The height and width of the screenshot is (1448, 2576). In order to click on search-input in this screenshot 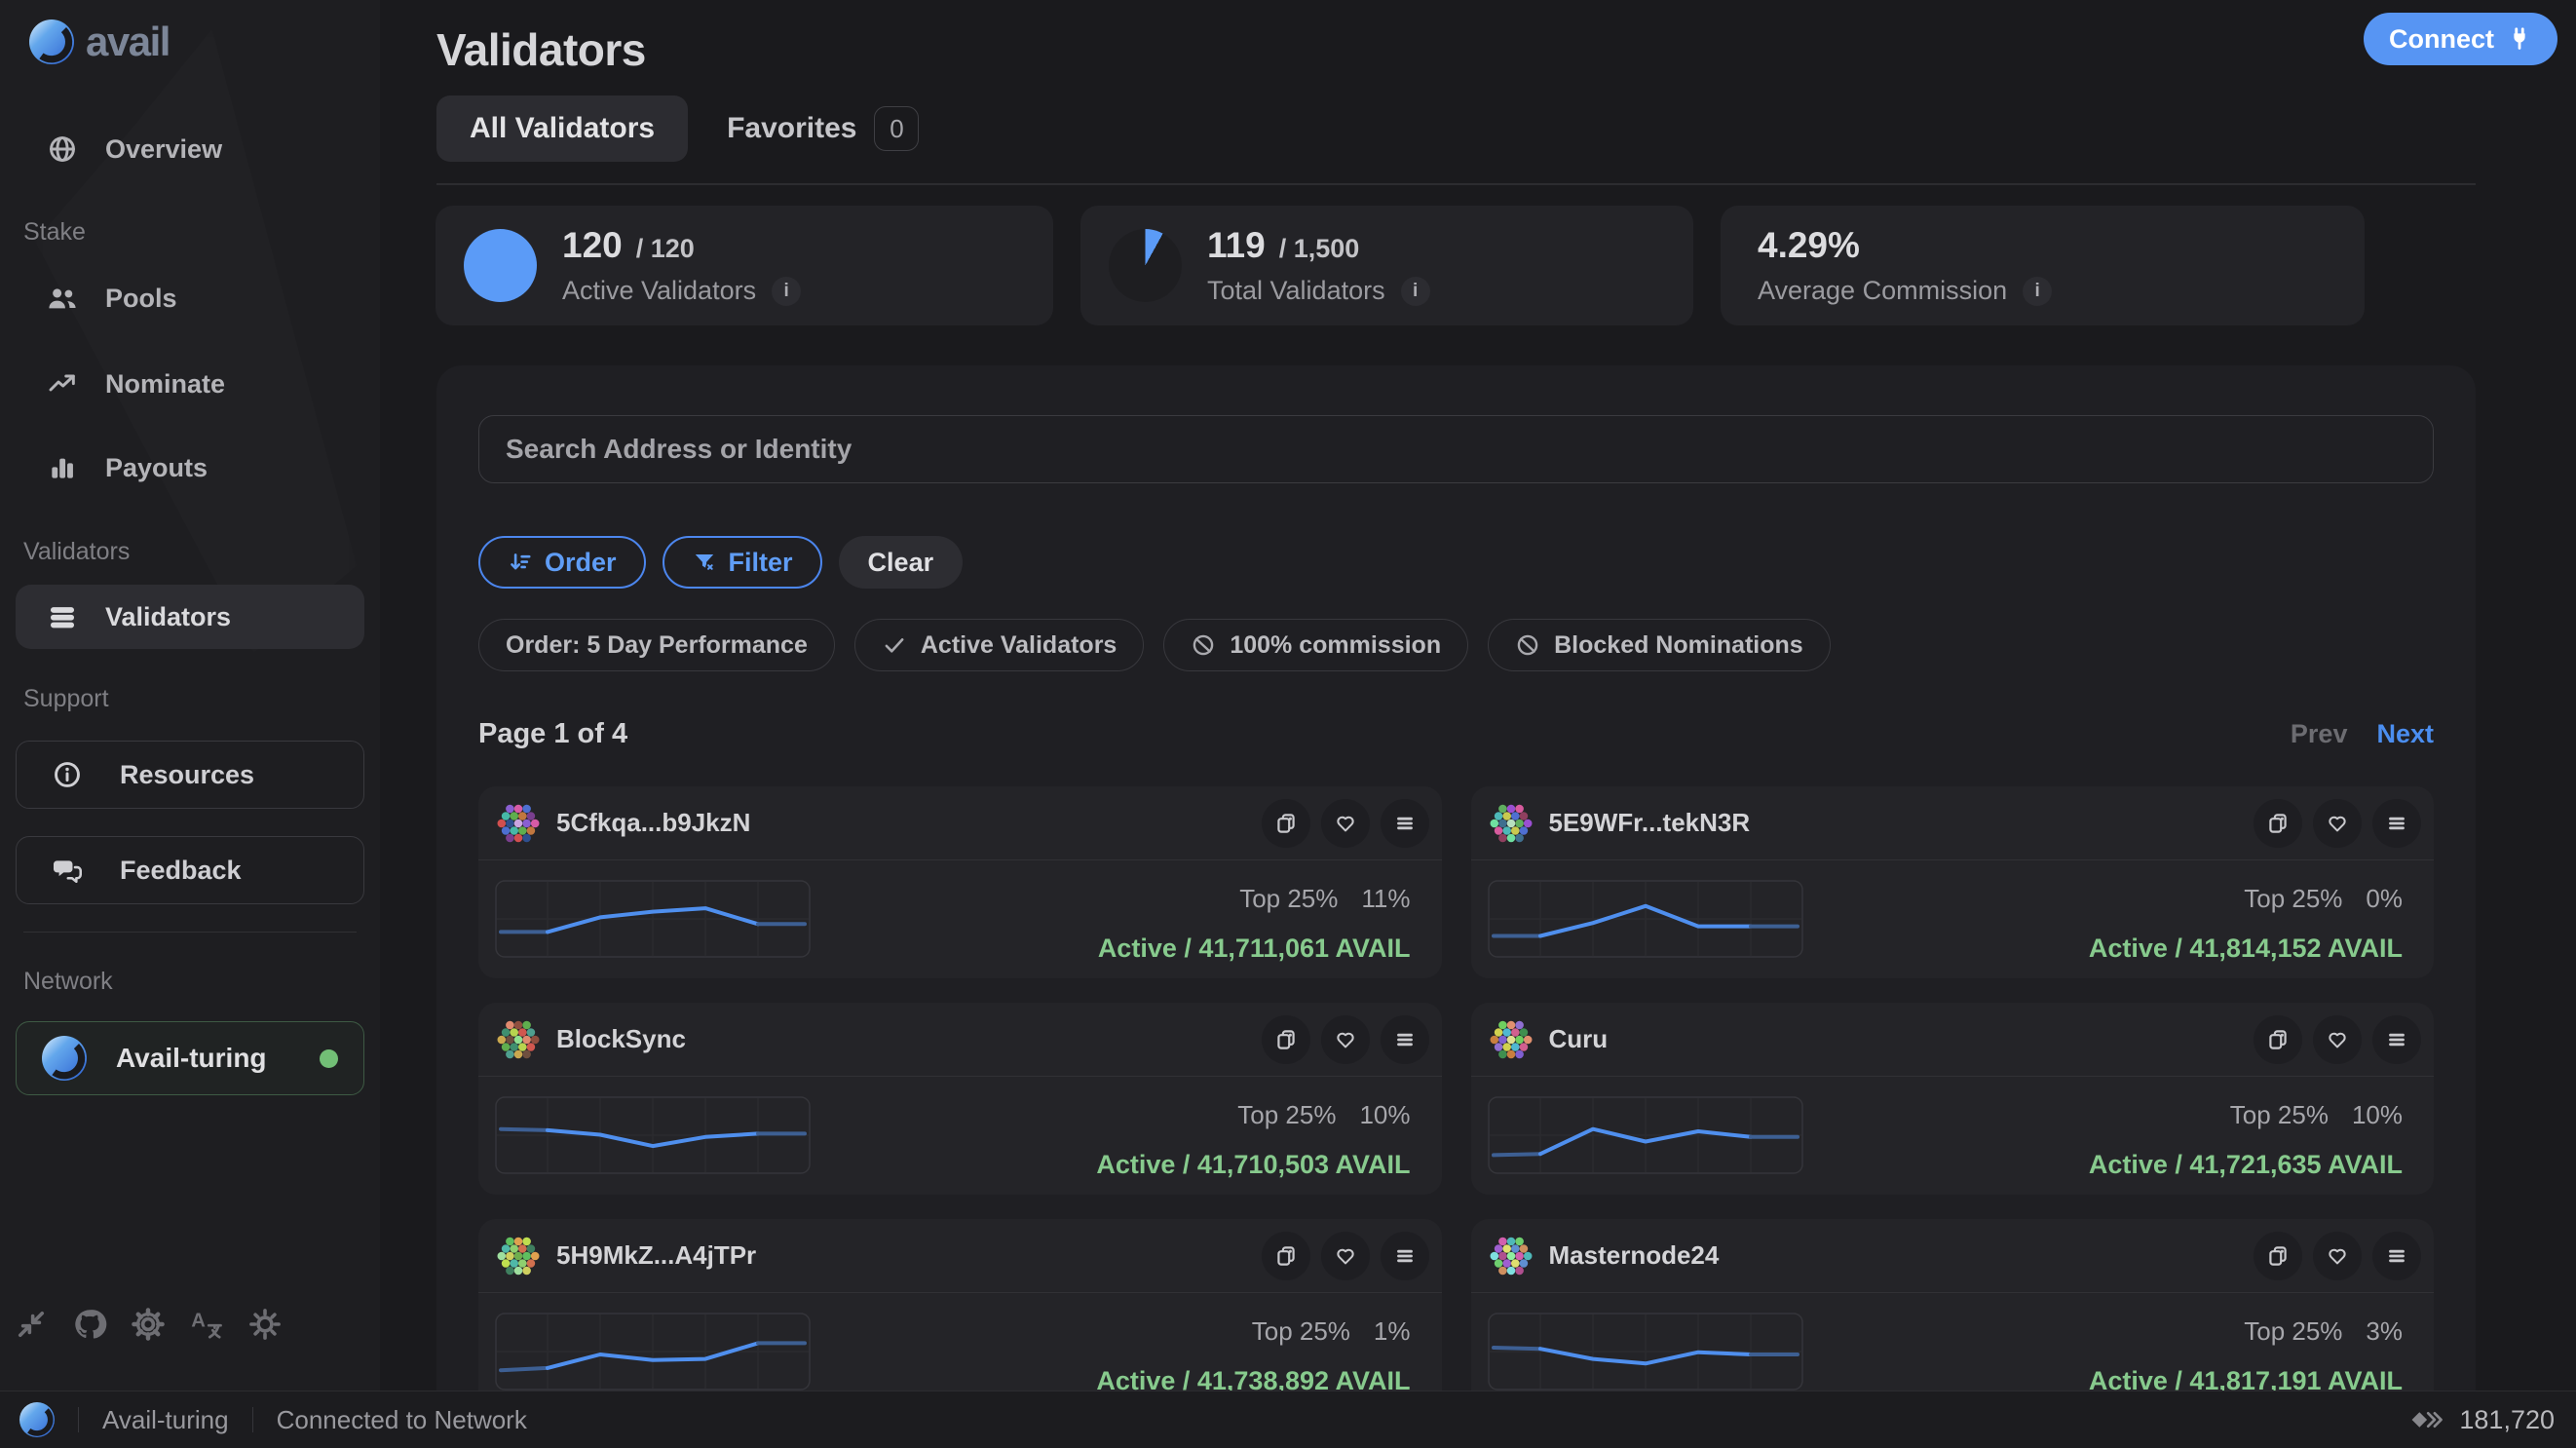, I will do `click(1456, 449)`.